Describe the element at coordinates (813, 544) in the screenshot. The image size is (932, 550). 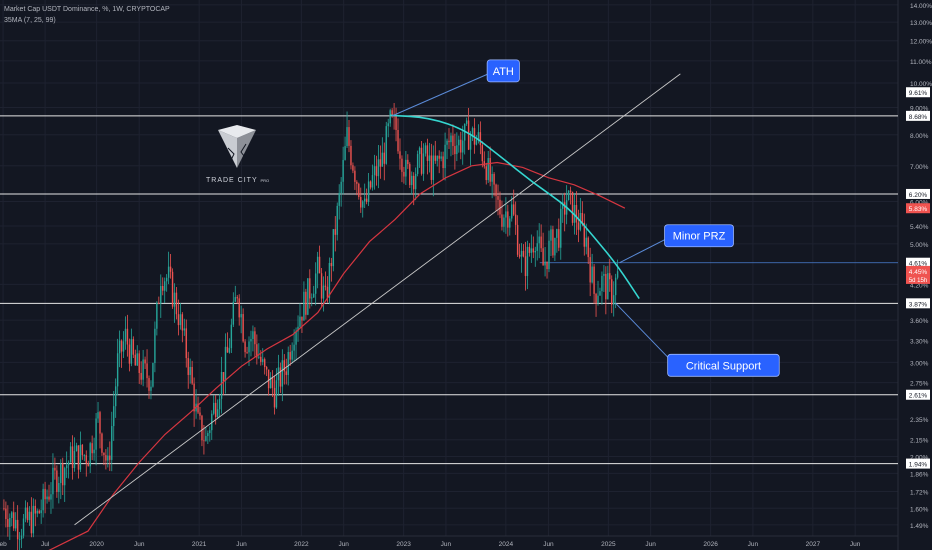
I see `time-tick-label: 2027` at that location.